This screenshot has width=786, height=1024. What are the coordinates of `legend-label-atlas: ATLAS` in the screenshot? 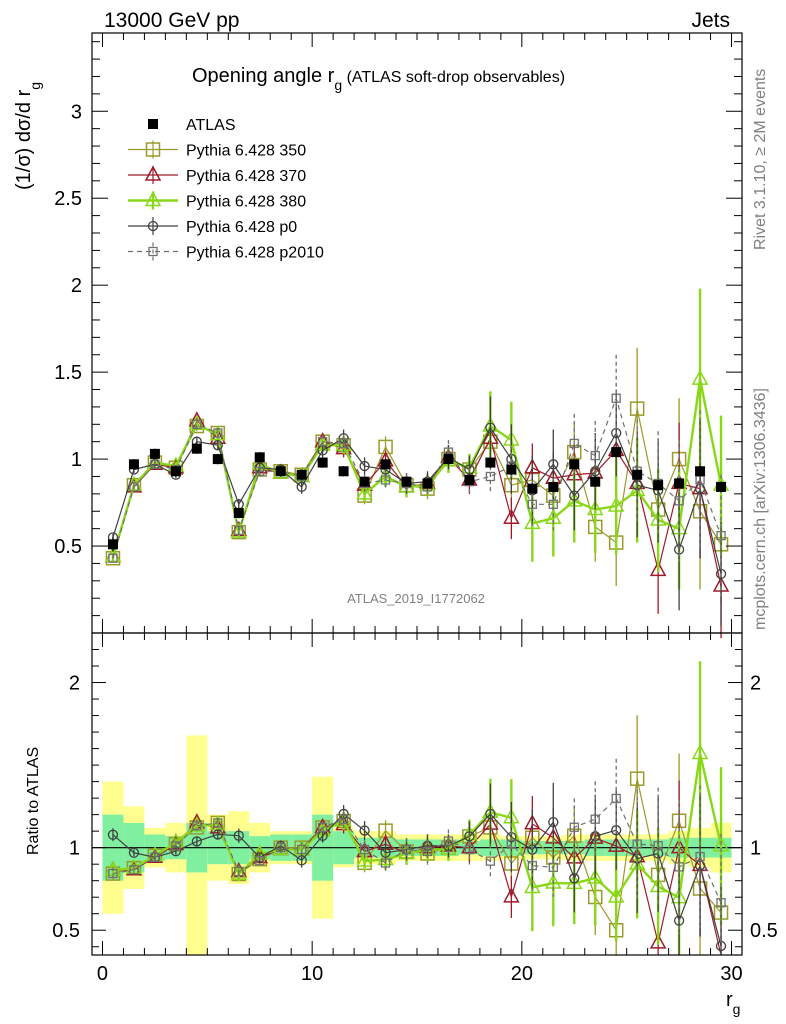 It's located at (211, 125).